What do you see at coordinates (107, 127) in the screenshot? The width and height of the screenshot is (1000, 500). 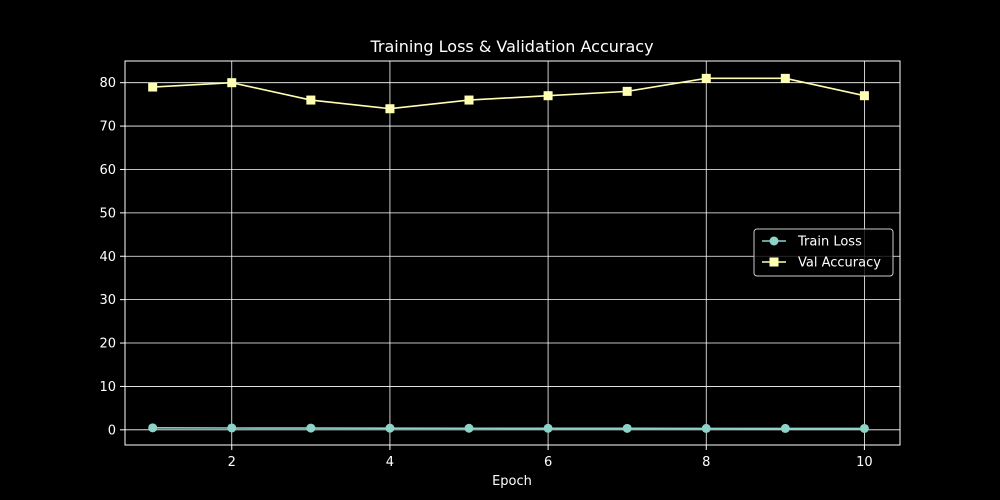 I see `y-tick-label: 70` at bounding box center [107, 127].